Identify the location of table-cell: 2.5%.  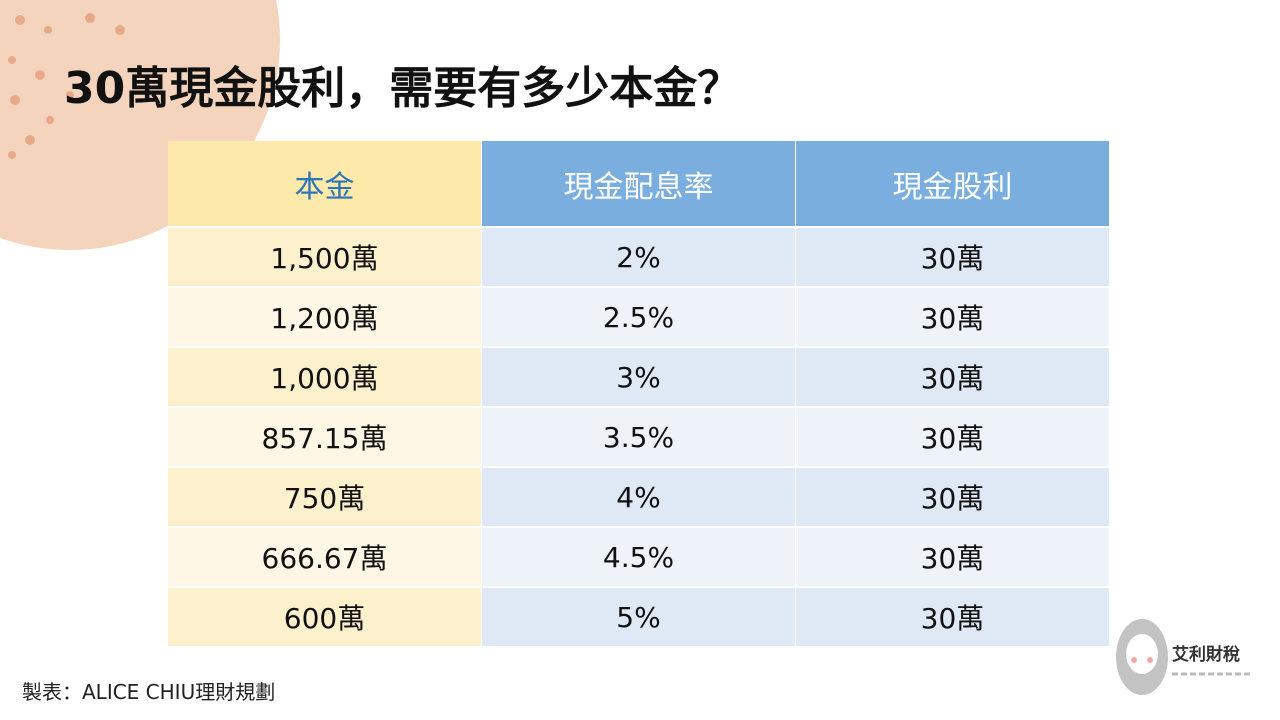
(639, 318).